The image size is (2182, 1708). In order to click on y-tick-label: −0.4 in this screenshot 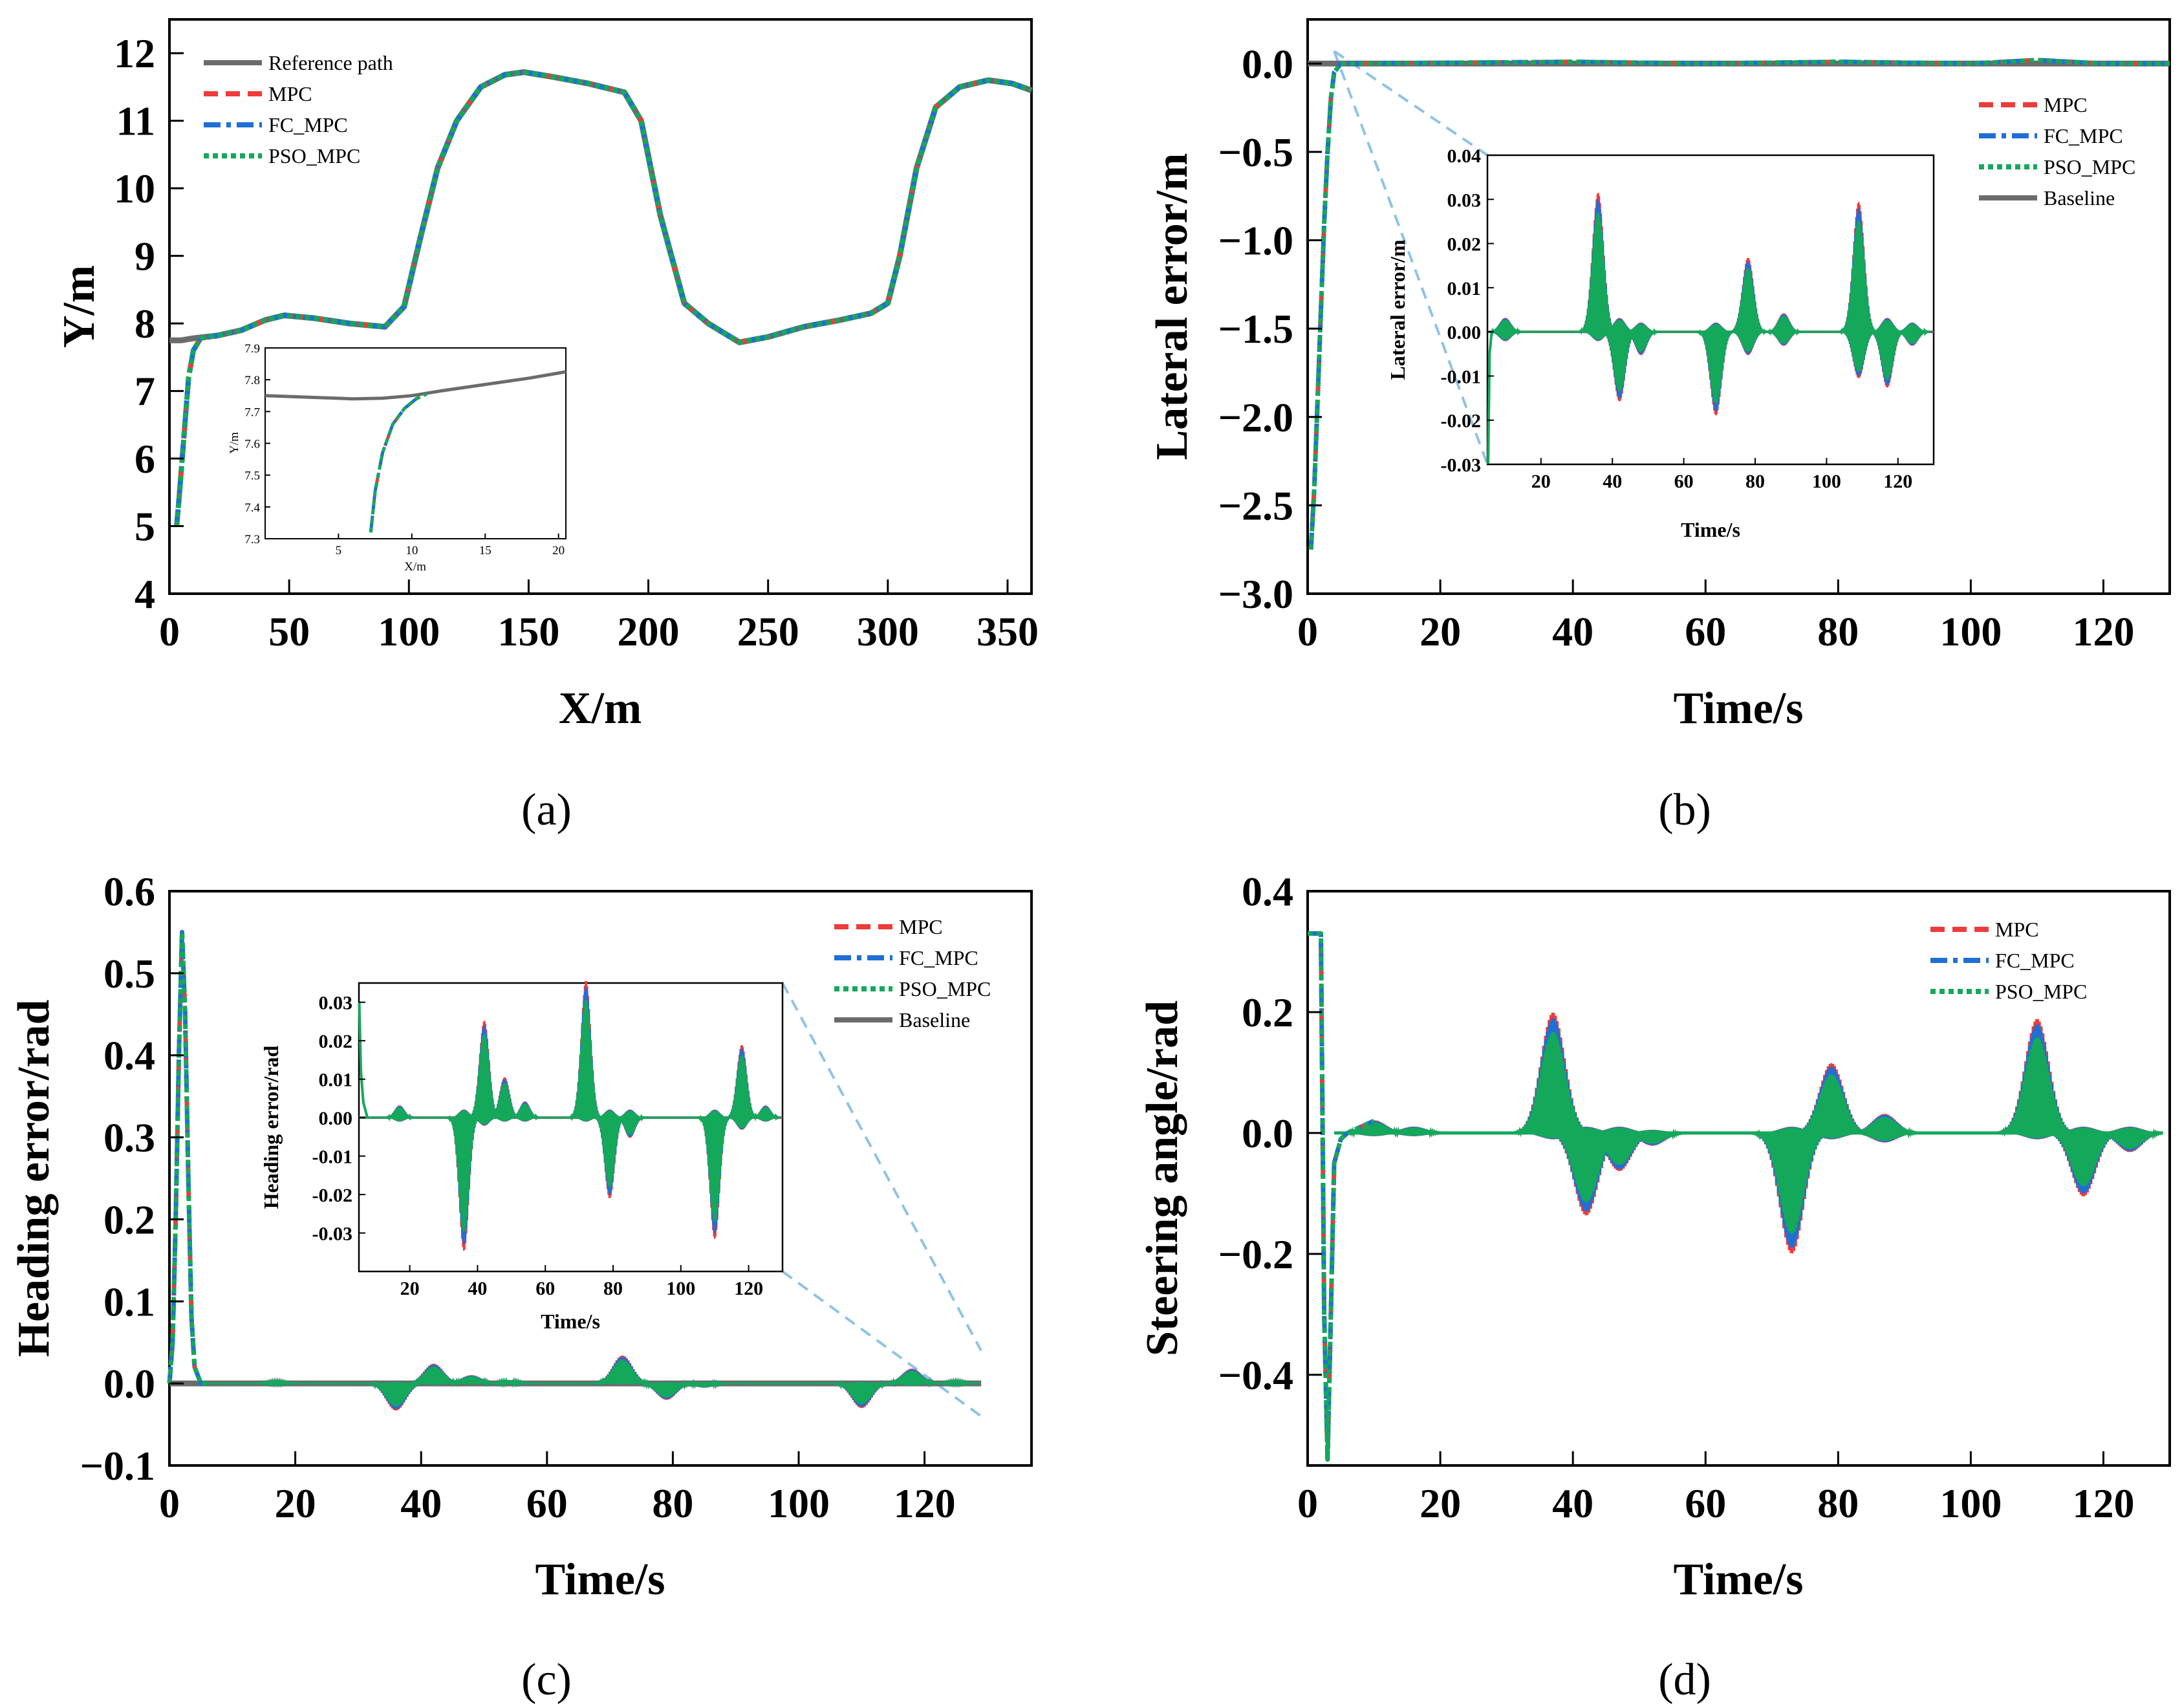, I will do `click(1256, 1375)`.